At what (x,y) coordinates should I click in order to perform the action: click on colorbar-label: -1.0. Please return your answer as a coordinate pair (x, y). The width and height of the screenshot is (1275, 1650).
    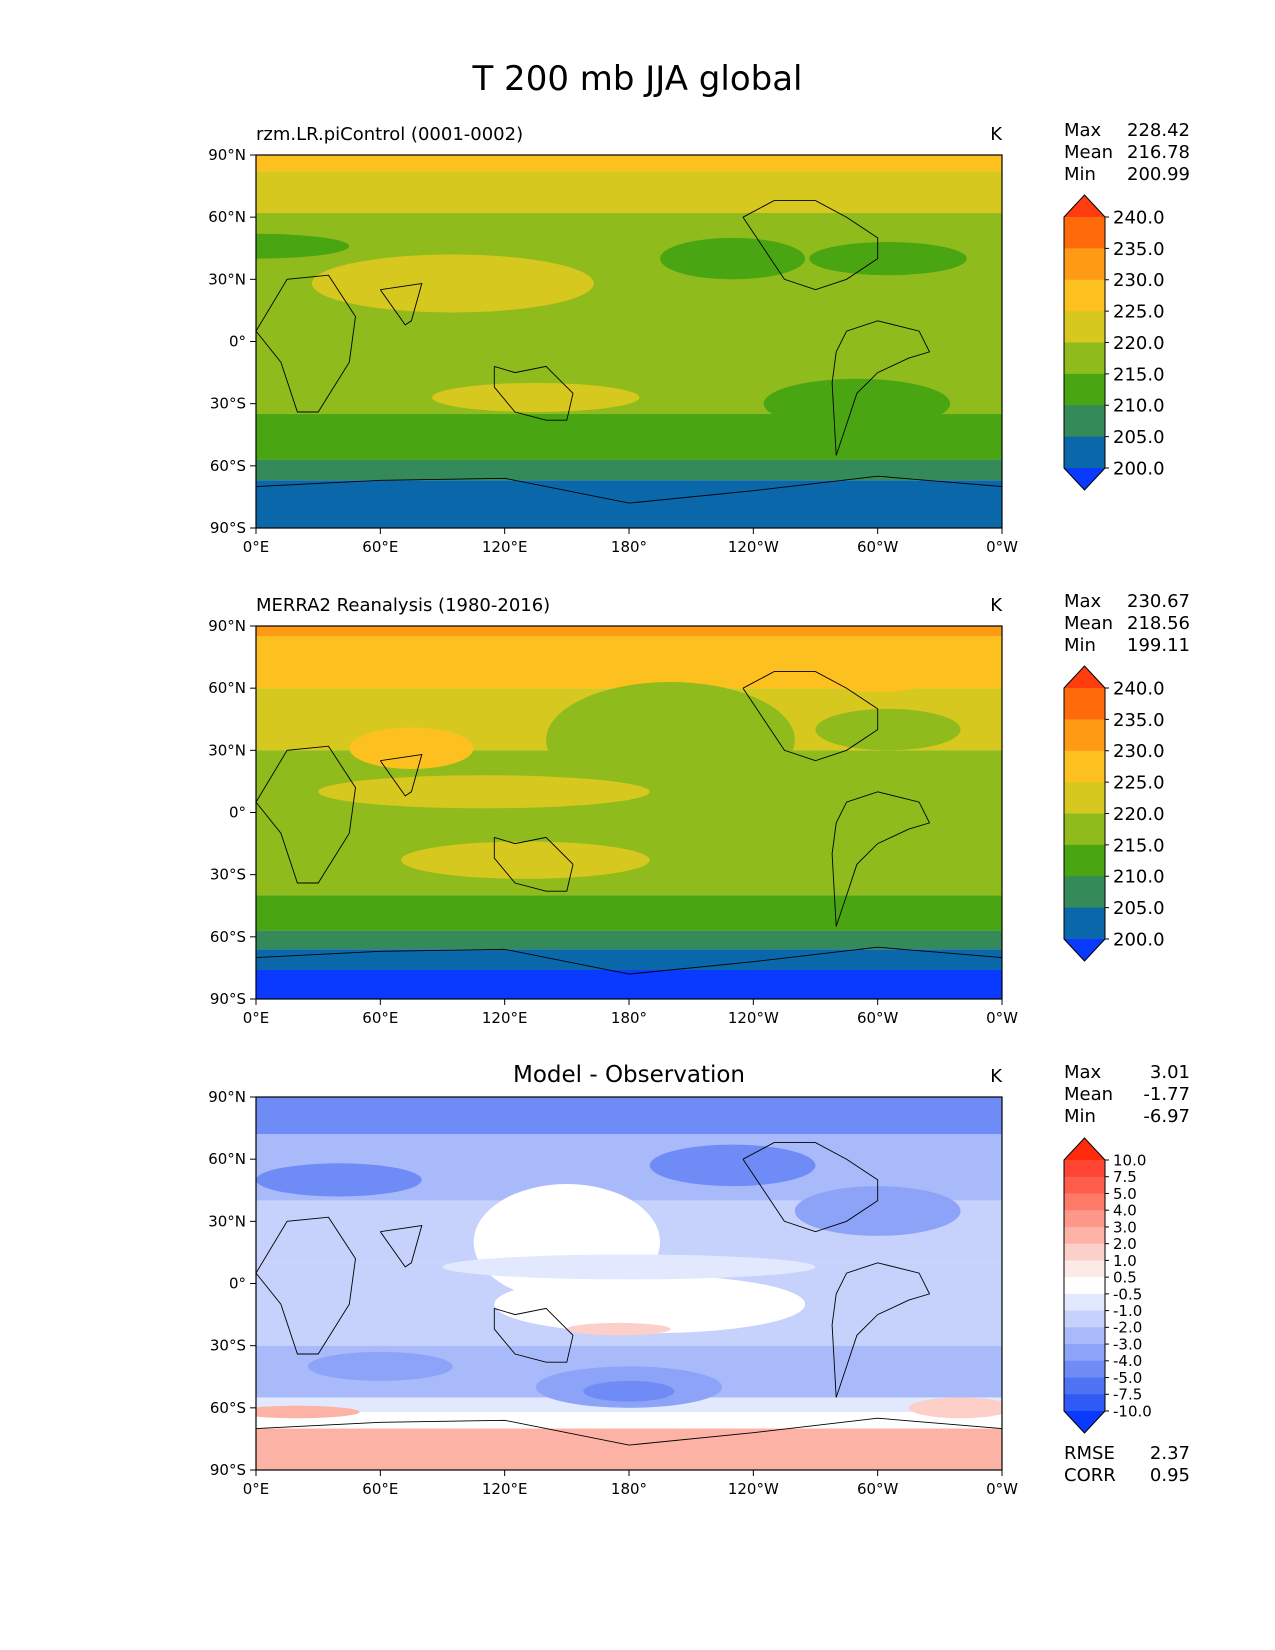
    Looking at the image, I should click on (1127, 1311).